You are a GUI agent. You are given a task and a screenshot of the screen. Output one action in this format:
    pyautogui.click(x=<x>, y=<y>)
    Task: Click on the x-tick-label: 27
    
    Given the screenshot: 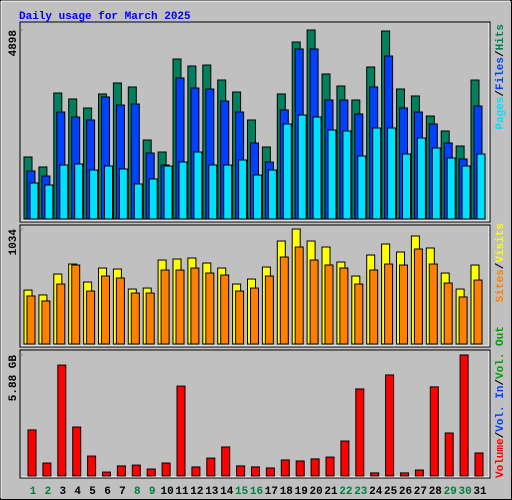 What is the action you would take?
    pyautogui.click(x=420, y=492)
    